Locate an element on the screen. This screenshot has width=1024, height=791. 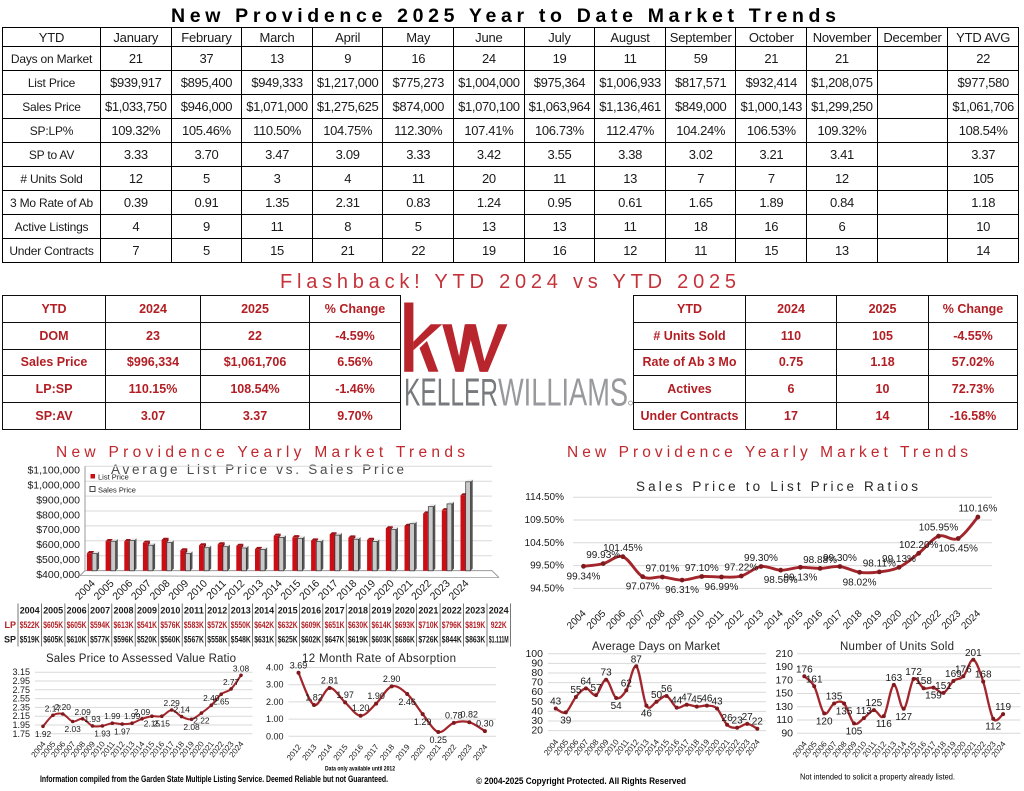
svg-text: Sales Price is located at coordinates (117, 490).